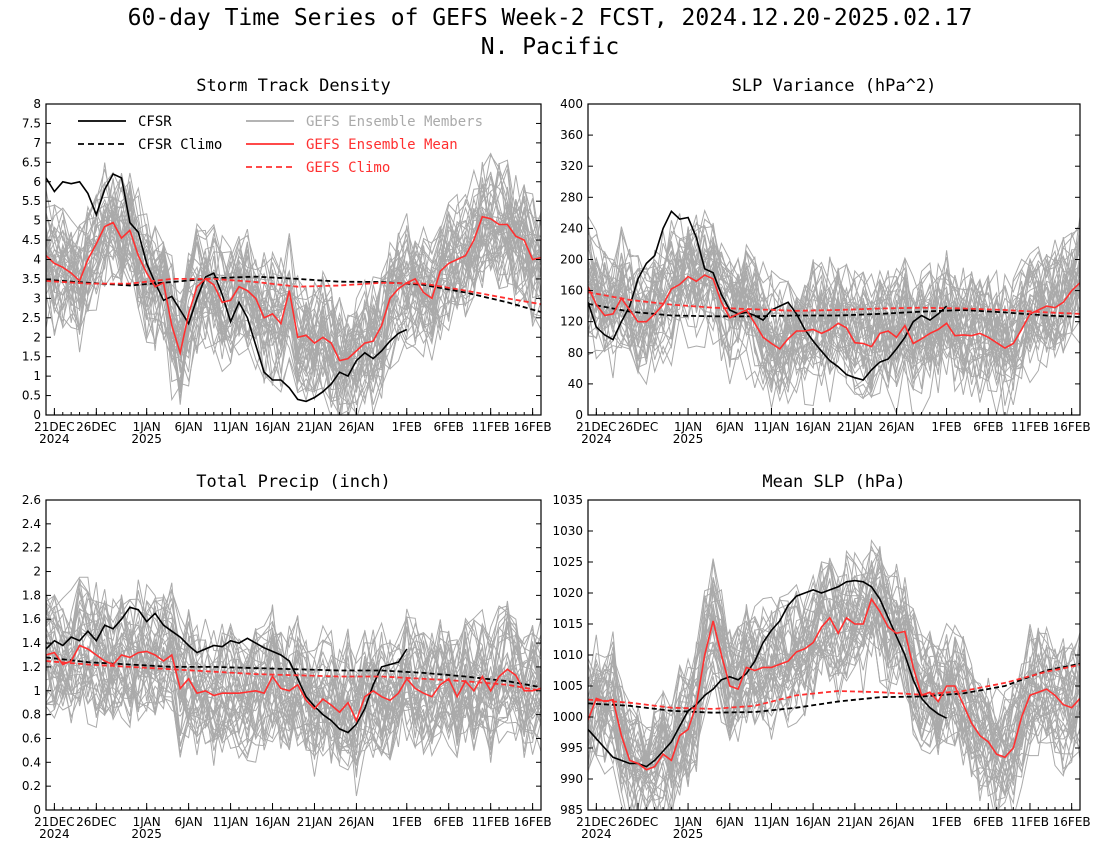  I want to click on legend-label-members: GEFS Ensemble Members, so click(394, 122).